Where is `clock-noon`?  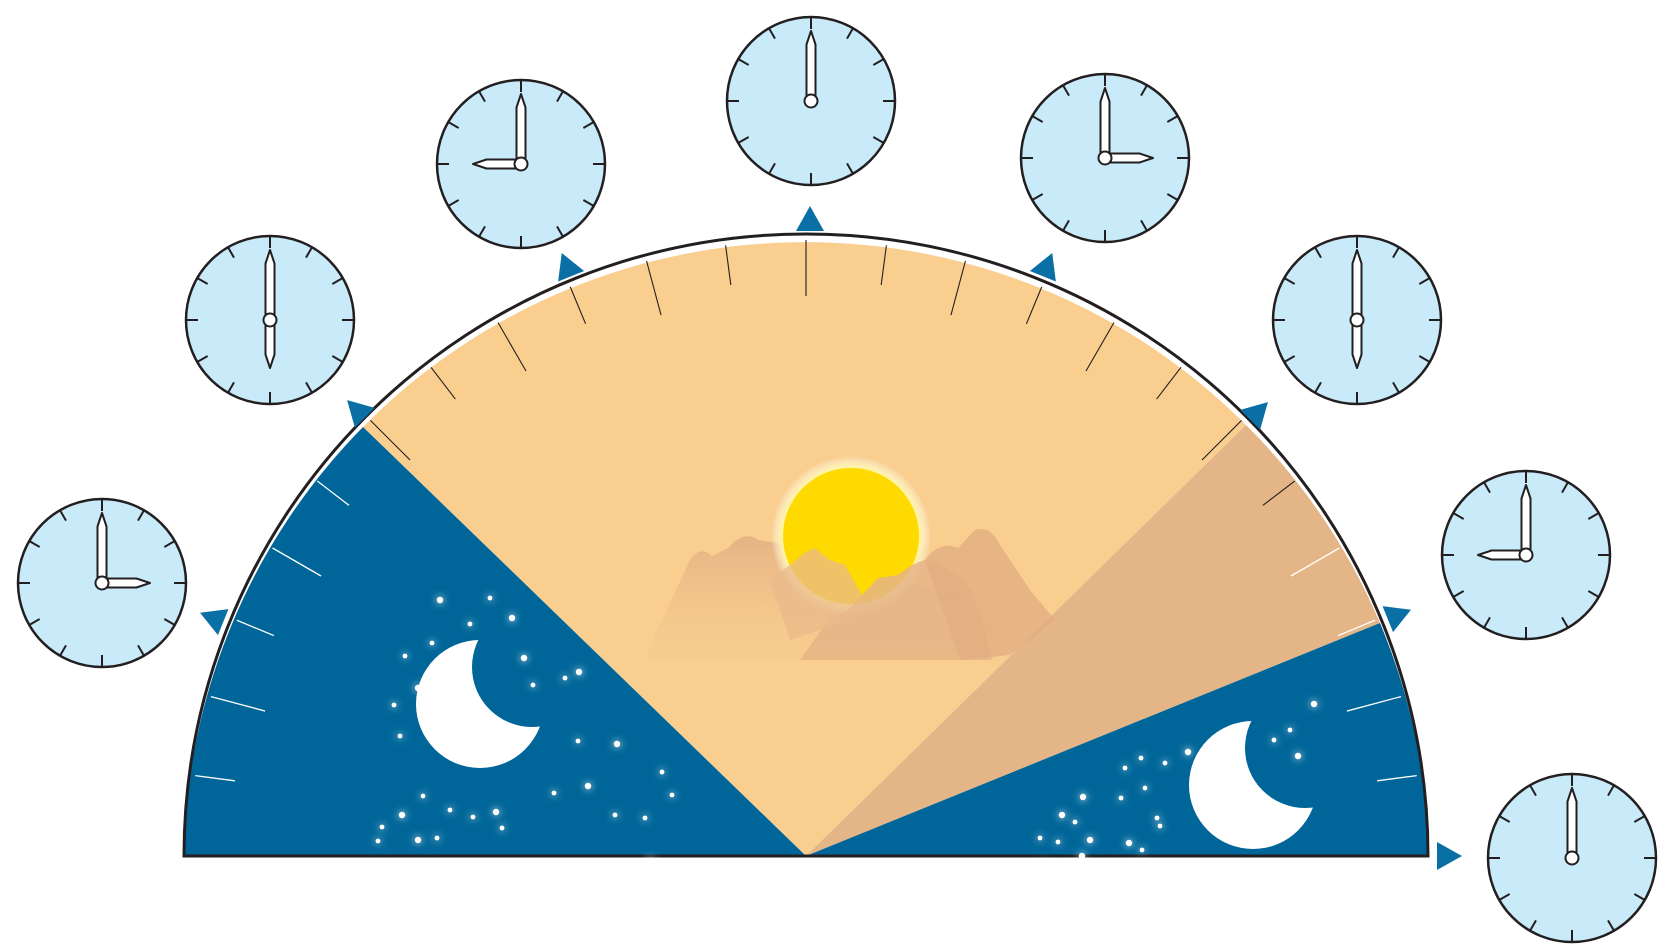
clock-noon is located at coordinates (811, 101).